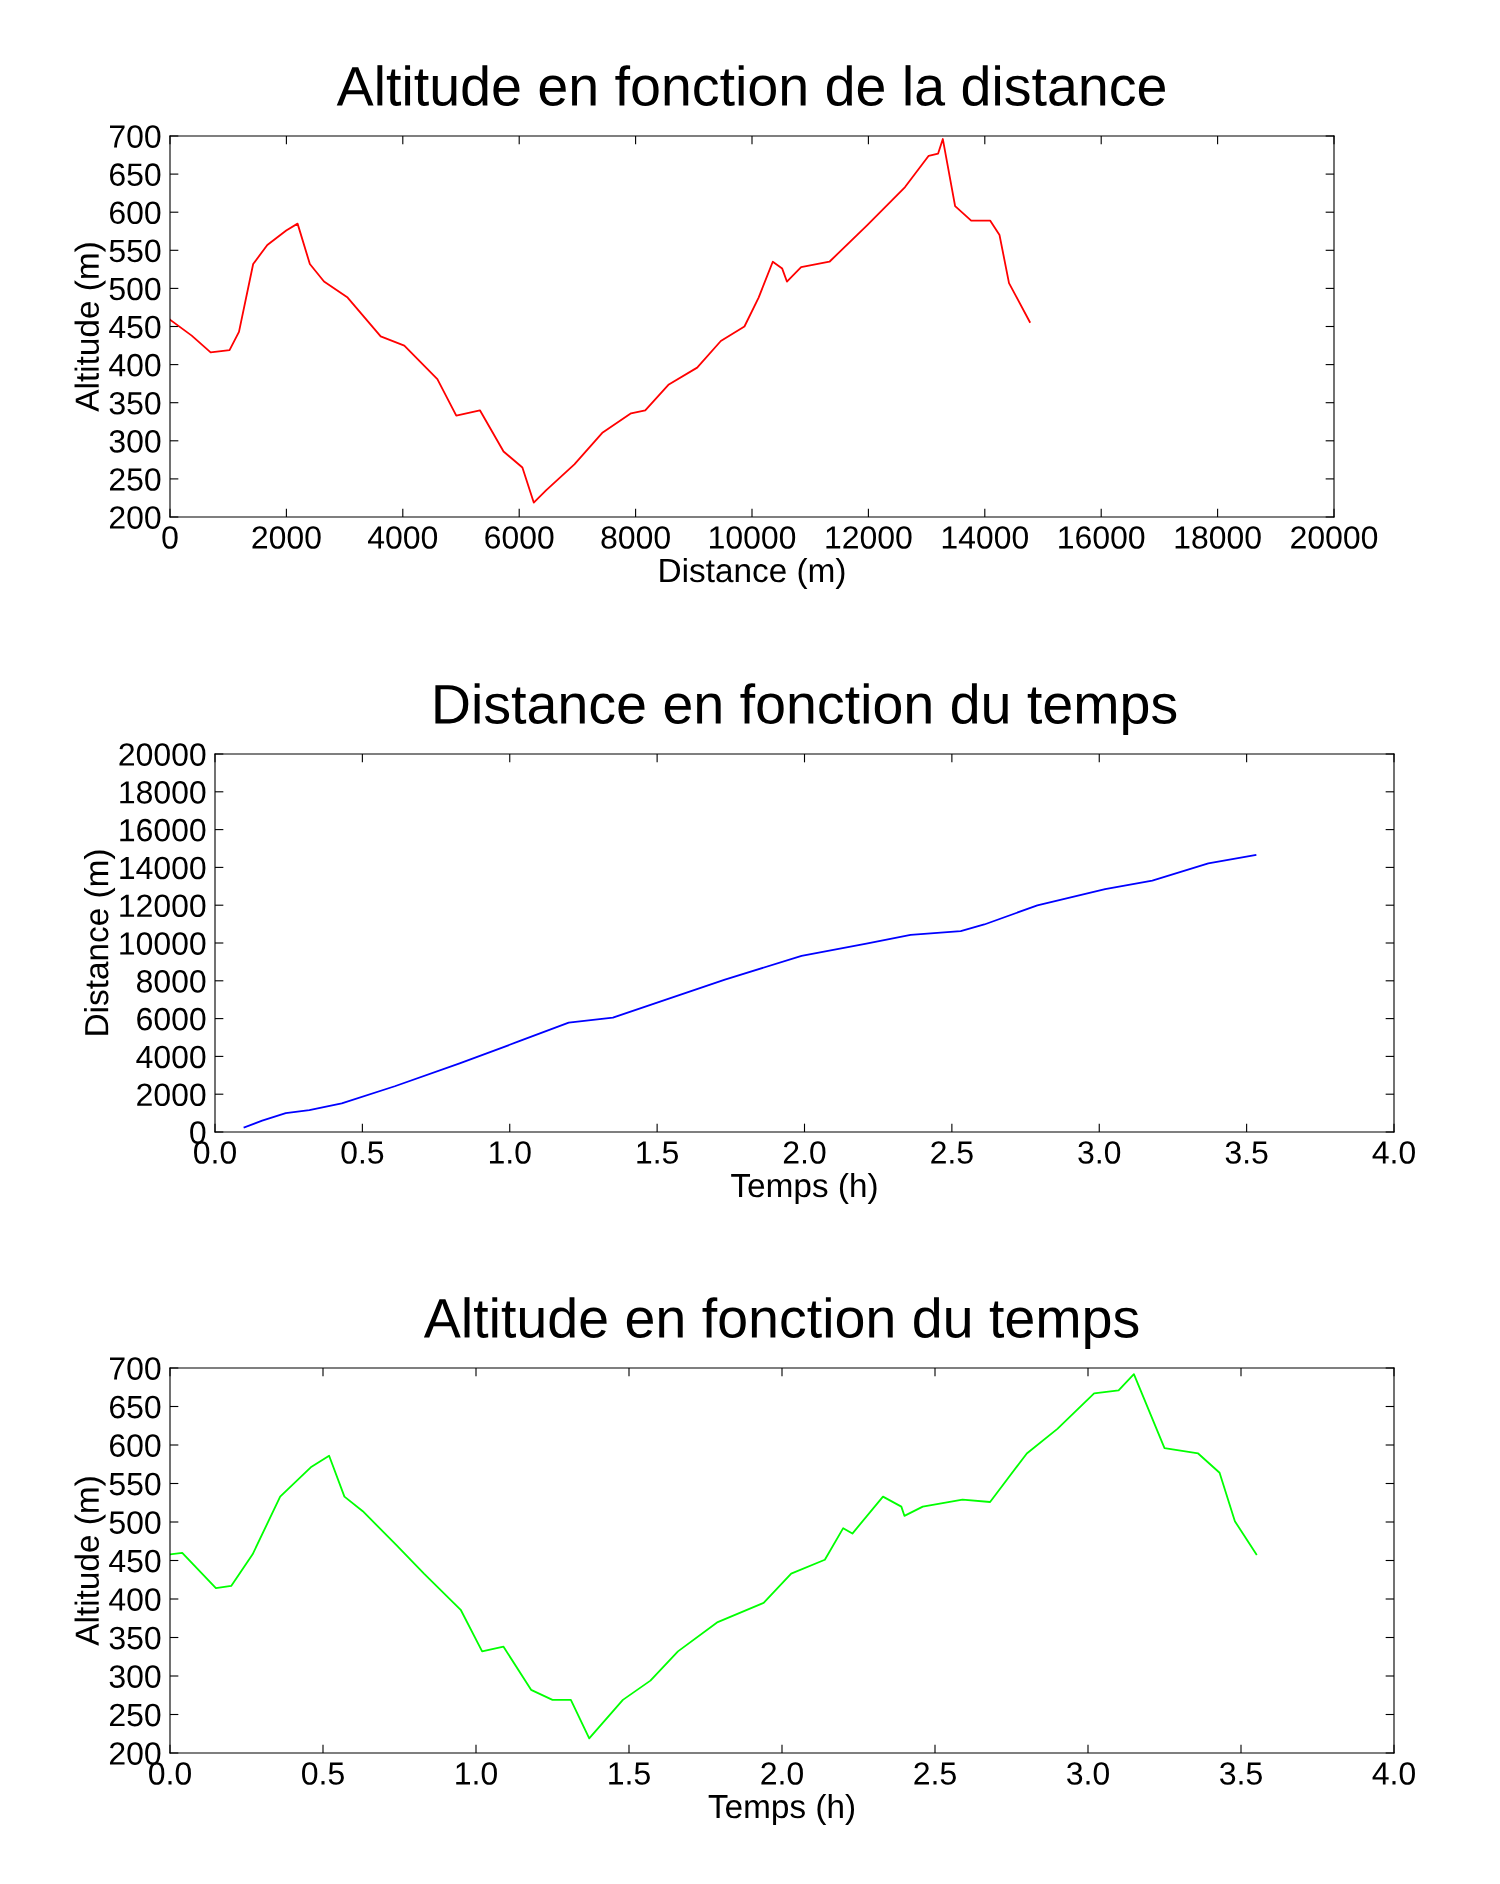 The image size is (1500, 1884). I want to click on chart-title: Altitude en fonction de la distance, so click(750, 85).